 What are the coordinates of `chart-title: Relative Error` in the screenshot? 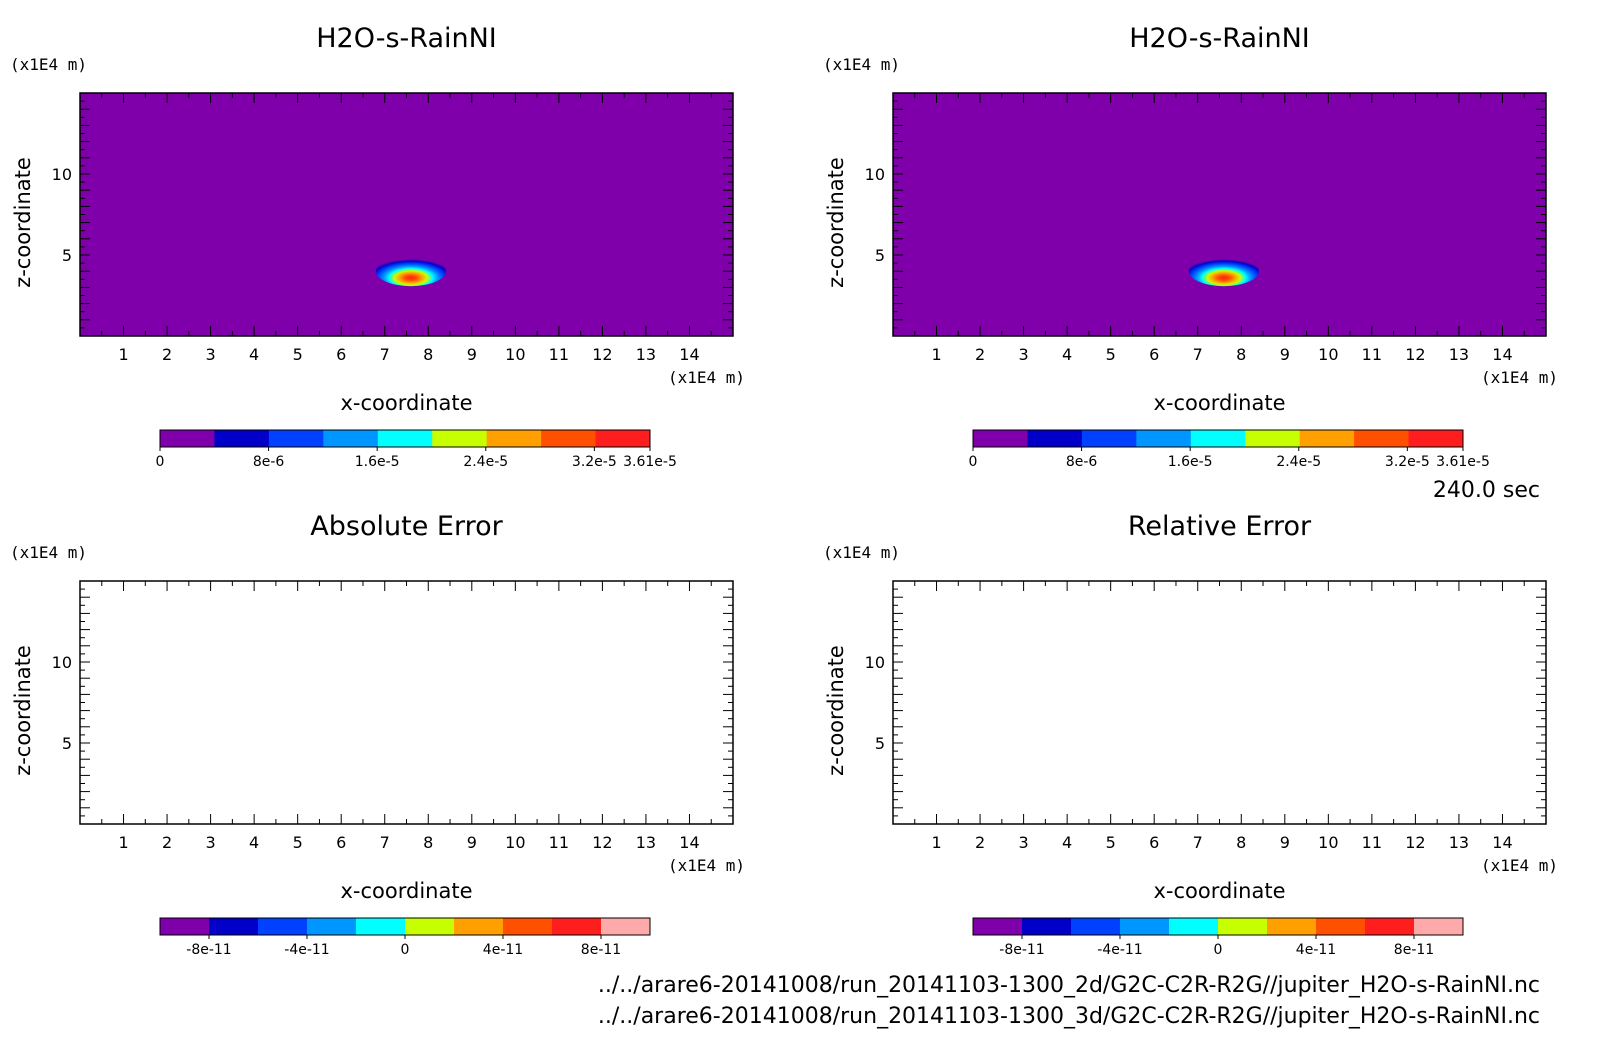 It's located at (1220, 526).